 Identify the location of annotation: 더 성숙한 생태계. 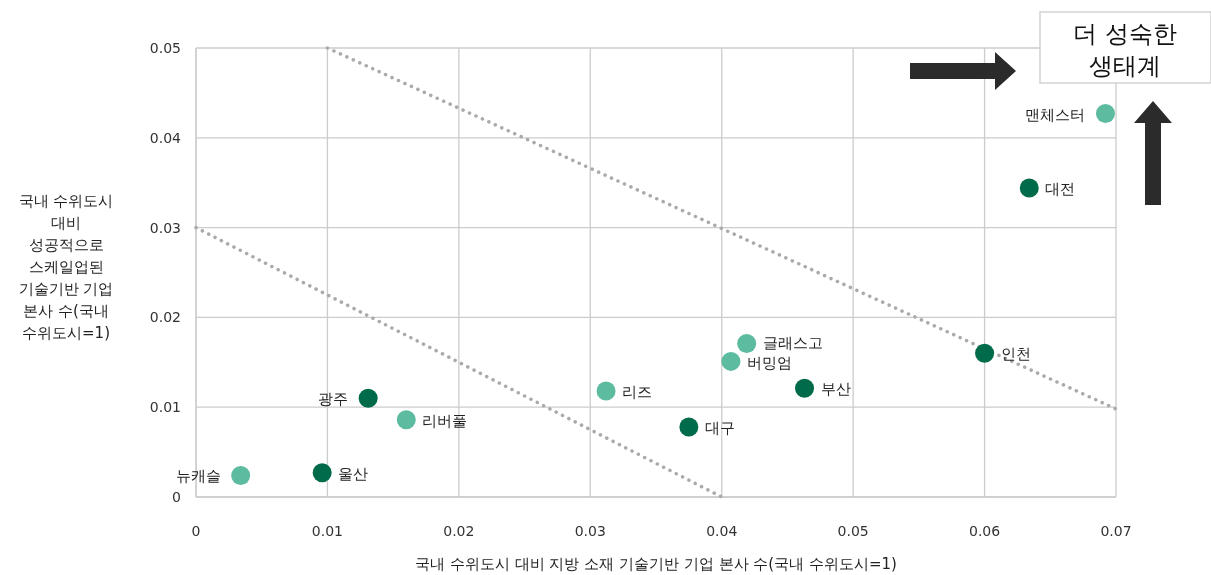
(1125, 50).